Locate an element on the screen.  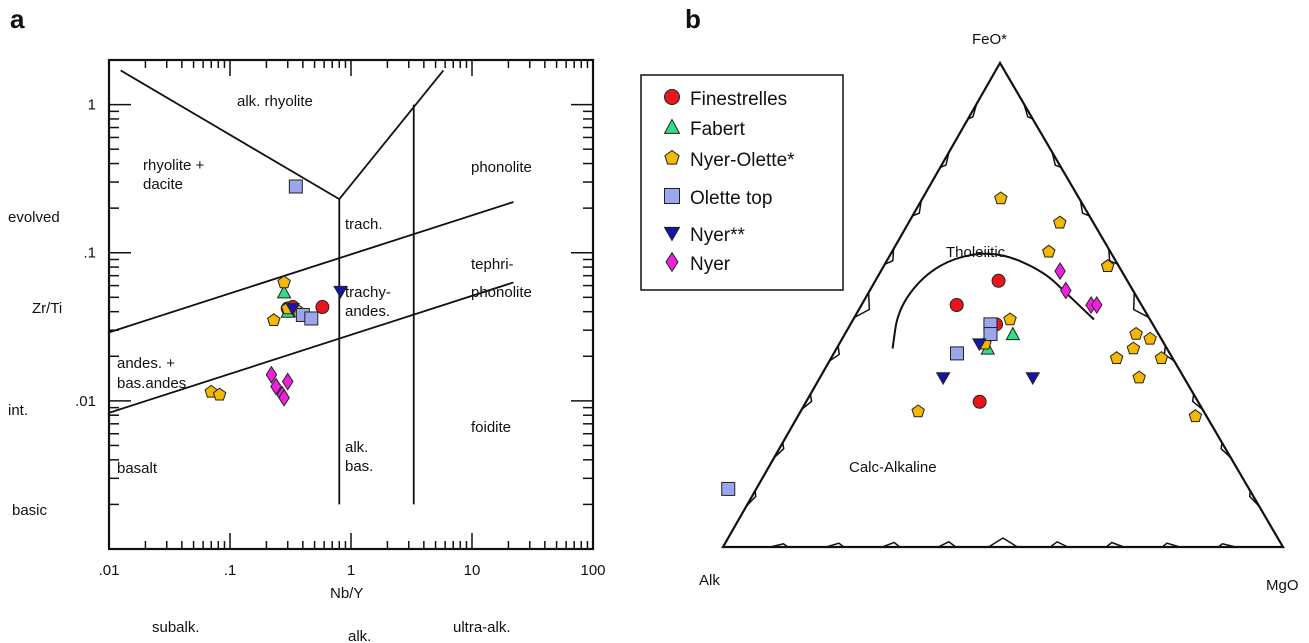
field-label-rhyolite: rhyolite + is located at coordinates (174, 165).